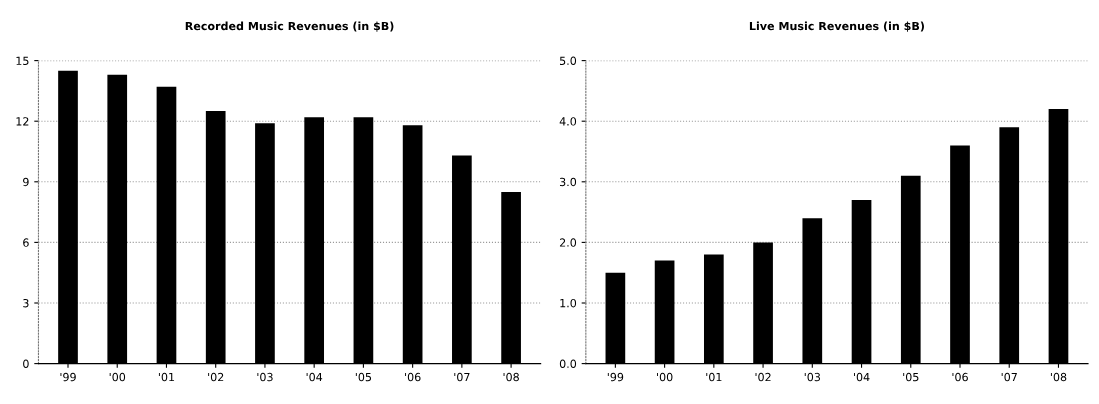 This screenshot has height=404, width=1099. Describe the element at coordinates (22, 60) in the screenshot. I see `y-tick-label: 15` at that location.